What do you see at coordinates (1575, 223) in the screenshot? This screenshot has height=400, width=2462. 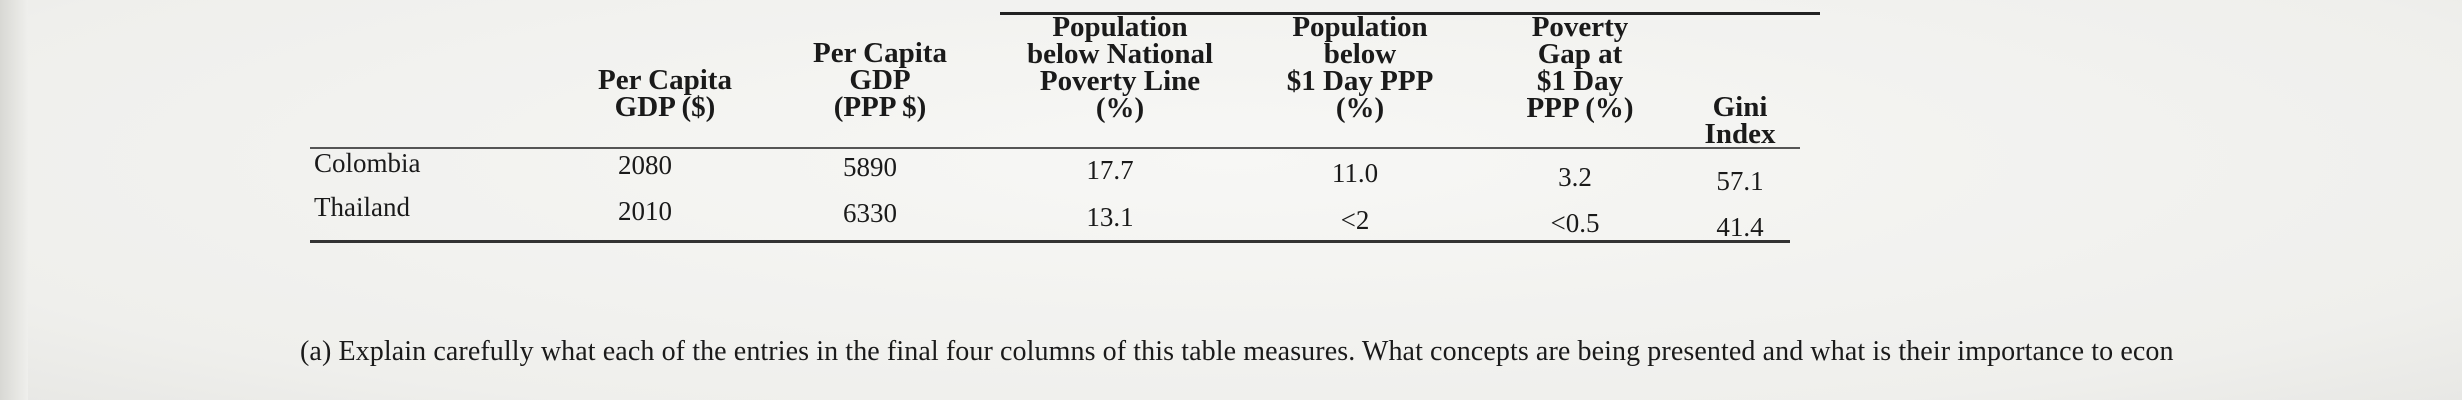 I see `cell-thailand-poverty-gap: <0.5` at bounding box center [1575, 223].